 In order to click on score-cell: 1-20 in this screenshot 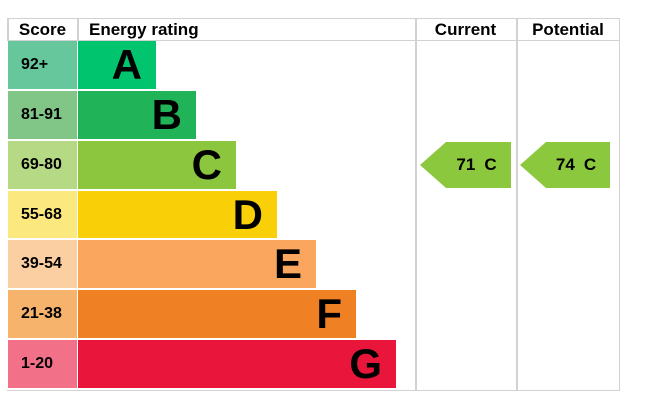, I will do `click(42, 364)`.